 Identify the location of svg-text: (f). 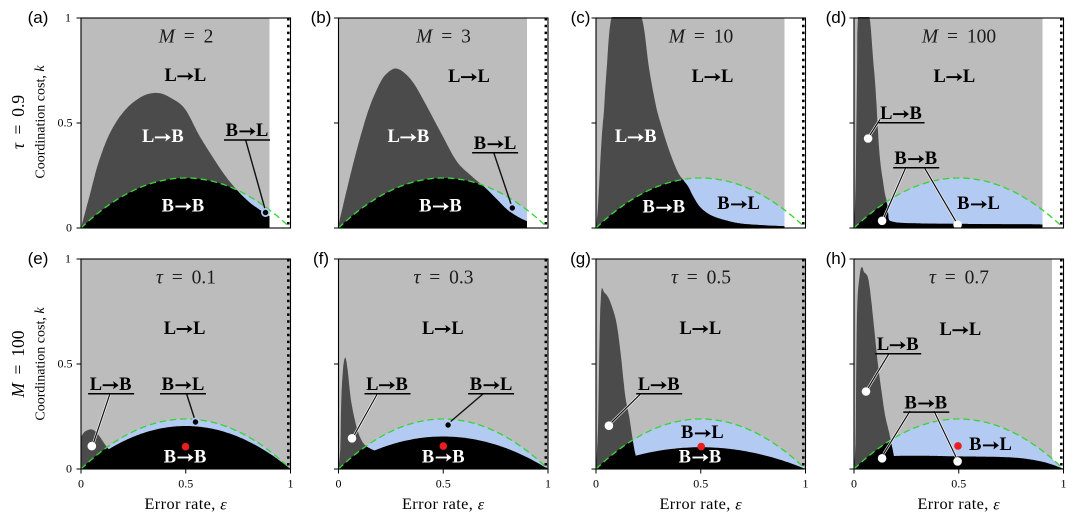
(321, 258).